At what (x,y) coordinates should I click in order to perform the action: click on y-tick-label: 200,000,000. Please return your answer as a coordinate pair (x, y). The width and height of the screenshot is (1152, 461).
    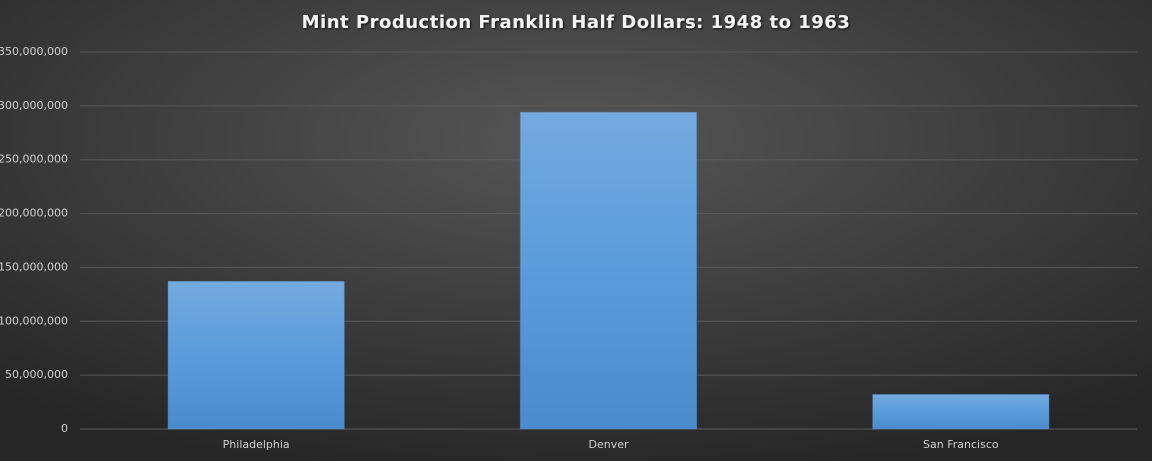
    Looking at the image, I should click on (34, 213).